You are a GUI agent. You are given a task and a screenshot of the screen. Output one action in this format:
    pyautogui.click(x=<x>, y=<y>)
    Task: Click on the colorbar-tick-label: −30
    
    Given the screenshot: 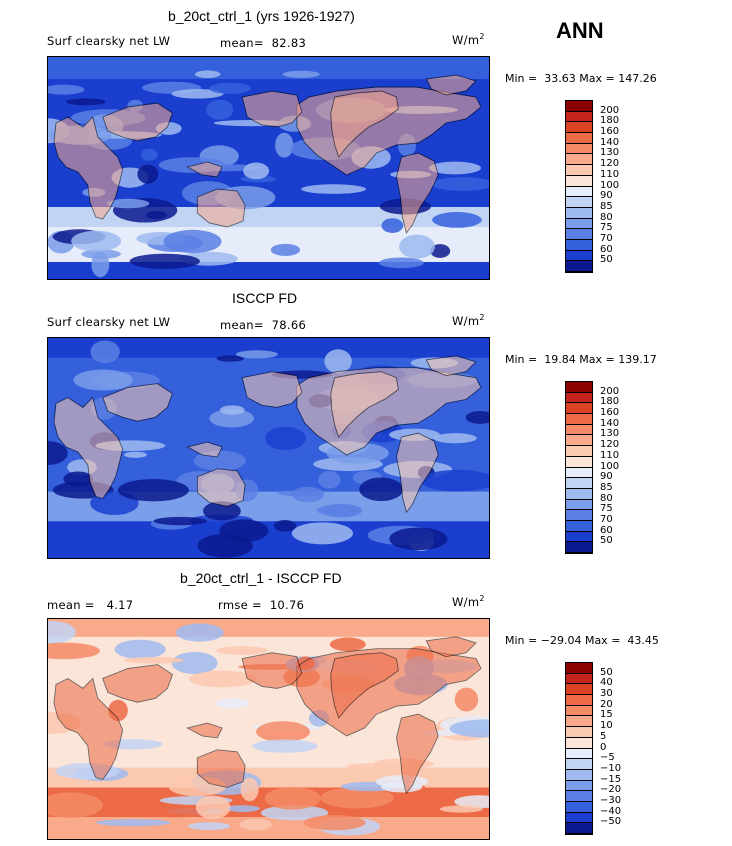 What is the action you would take?
    pyautogui.click(x=611, y=800)
    